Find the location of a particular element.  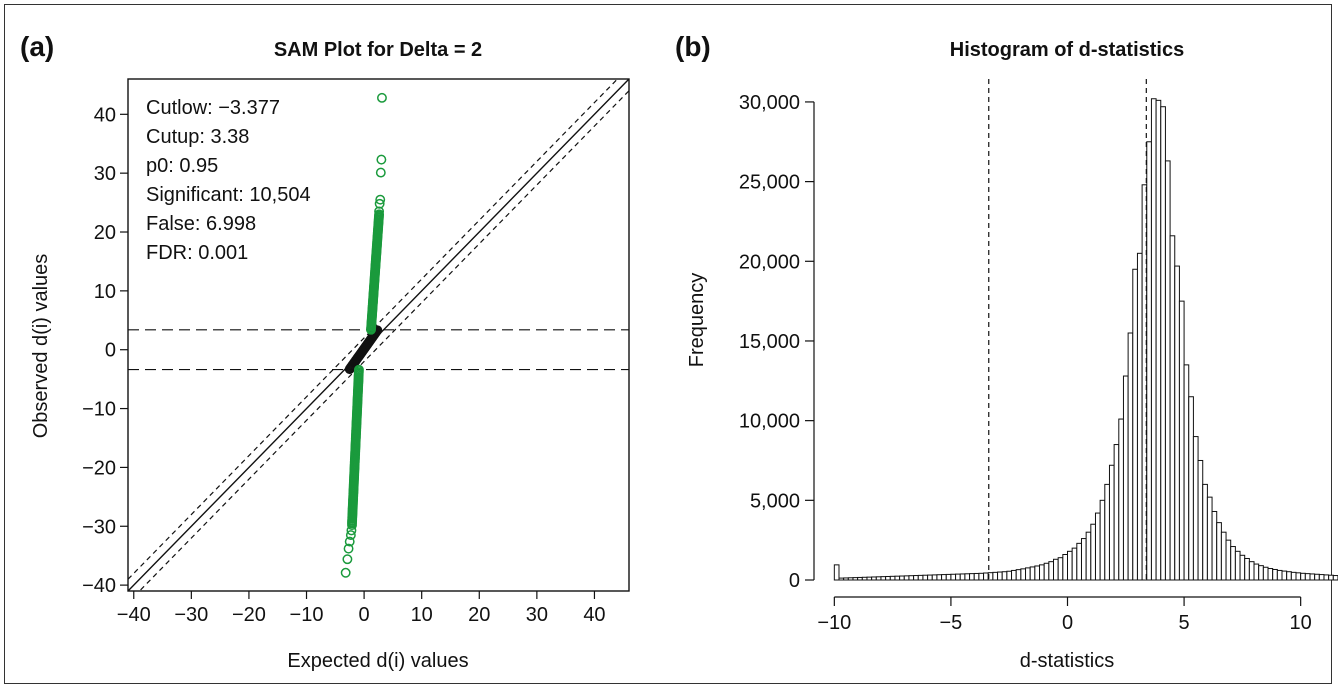

panel-a-title: SAM Plot for Delta = 2 is located at coordinates (378, 50).